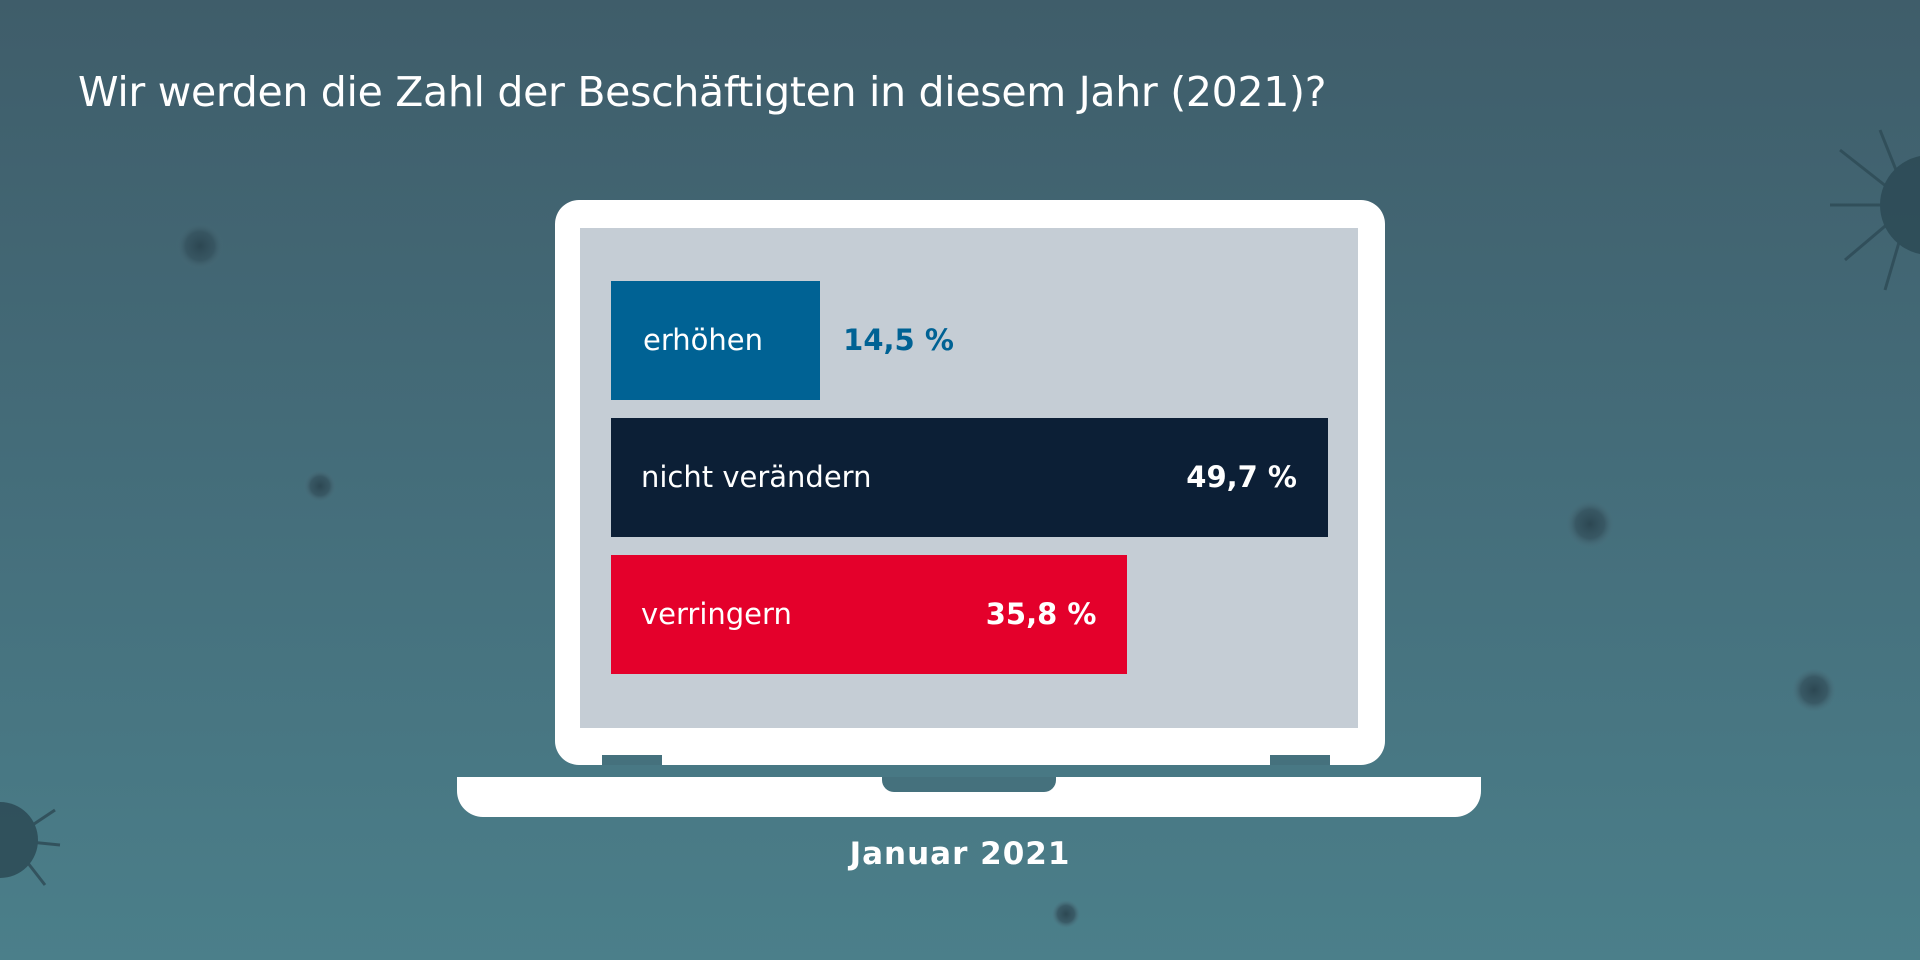 Image resolution: width=1920 pixels, height=960 pixels. What do you see at coordinates (1300, 760) in the screenshot?
I see `laptop-hinge-right` at bounding box center [1300, 760].